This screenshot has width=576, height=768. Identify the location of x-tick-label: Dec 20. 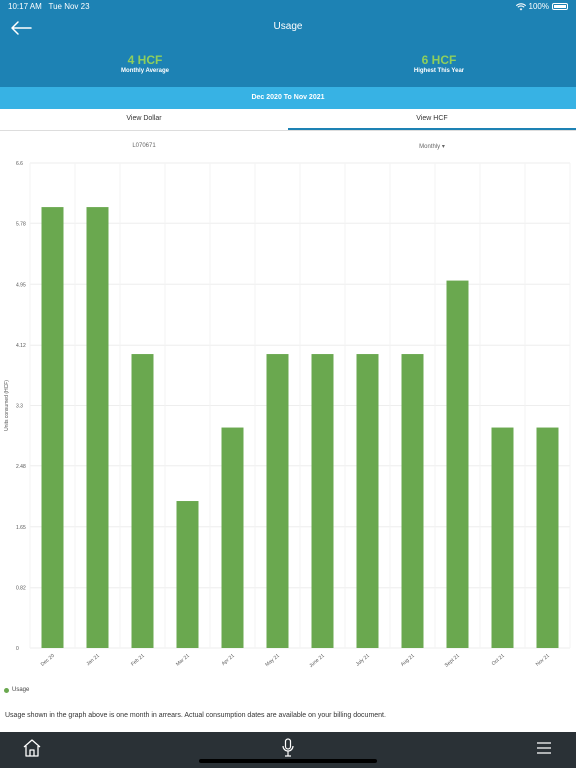
(48, 660).